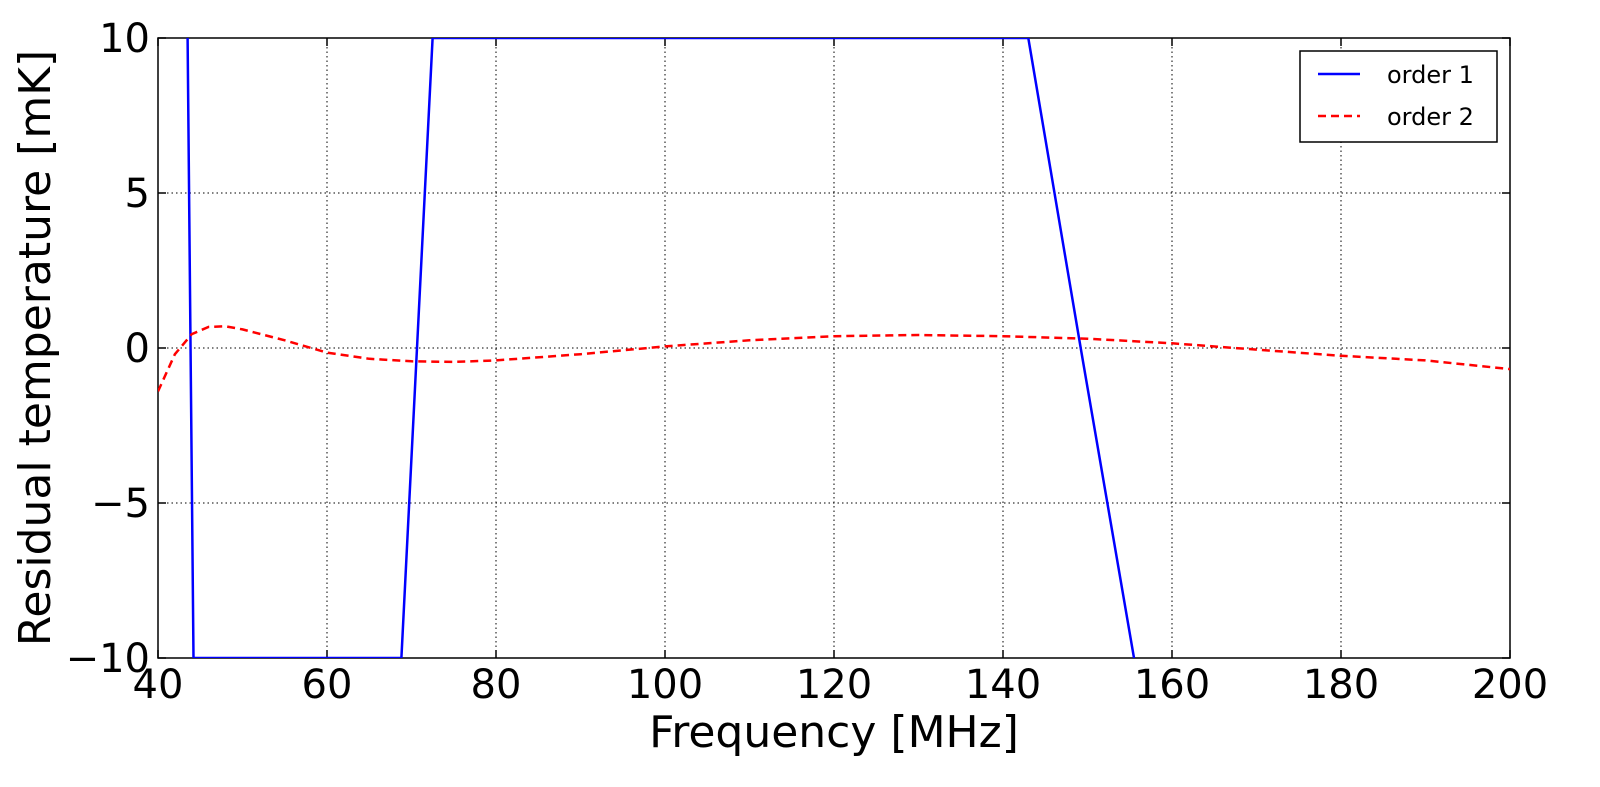 The width and height of the screenshot is (1600, 787). Describe the element at coordinates (1003, 685) in the screenshot. I see `x-tick-label: 140` at that location.